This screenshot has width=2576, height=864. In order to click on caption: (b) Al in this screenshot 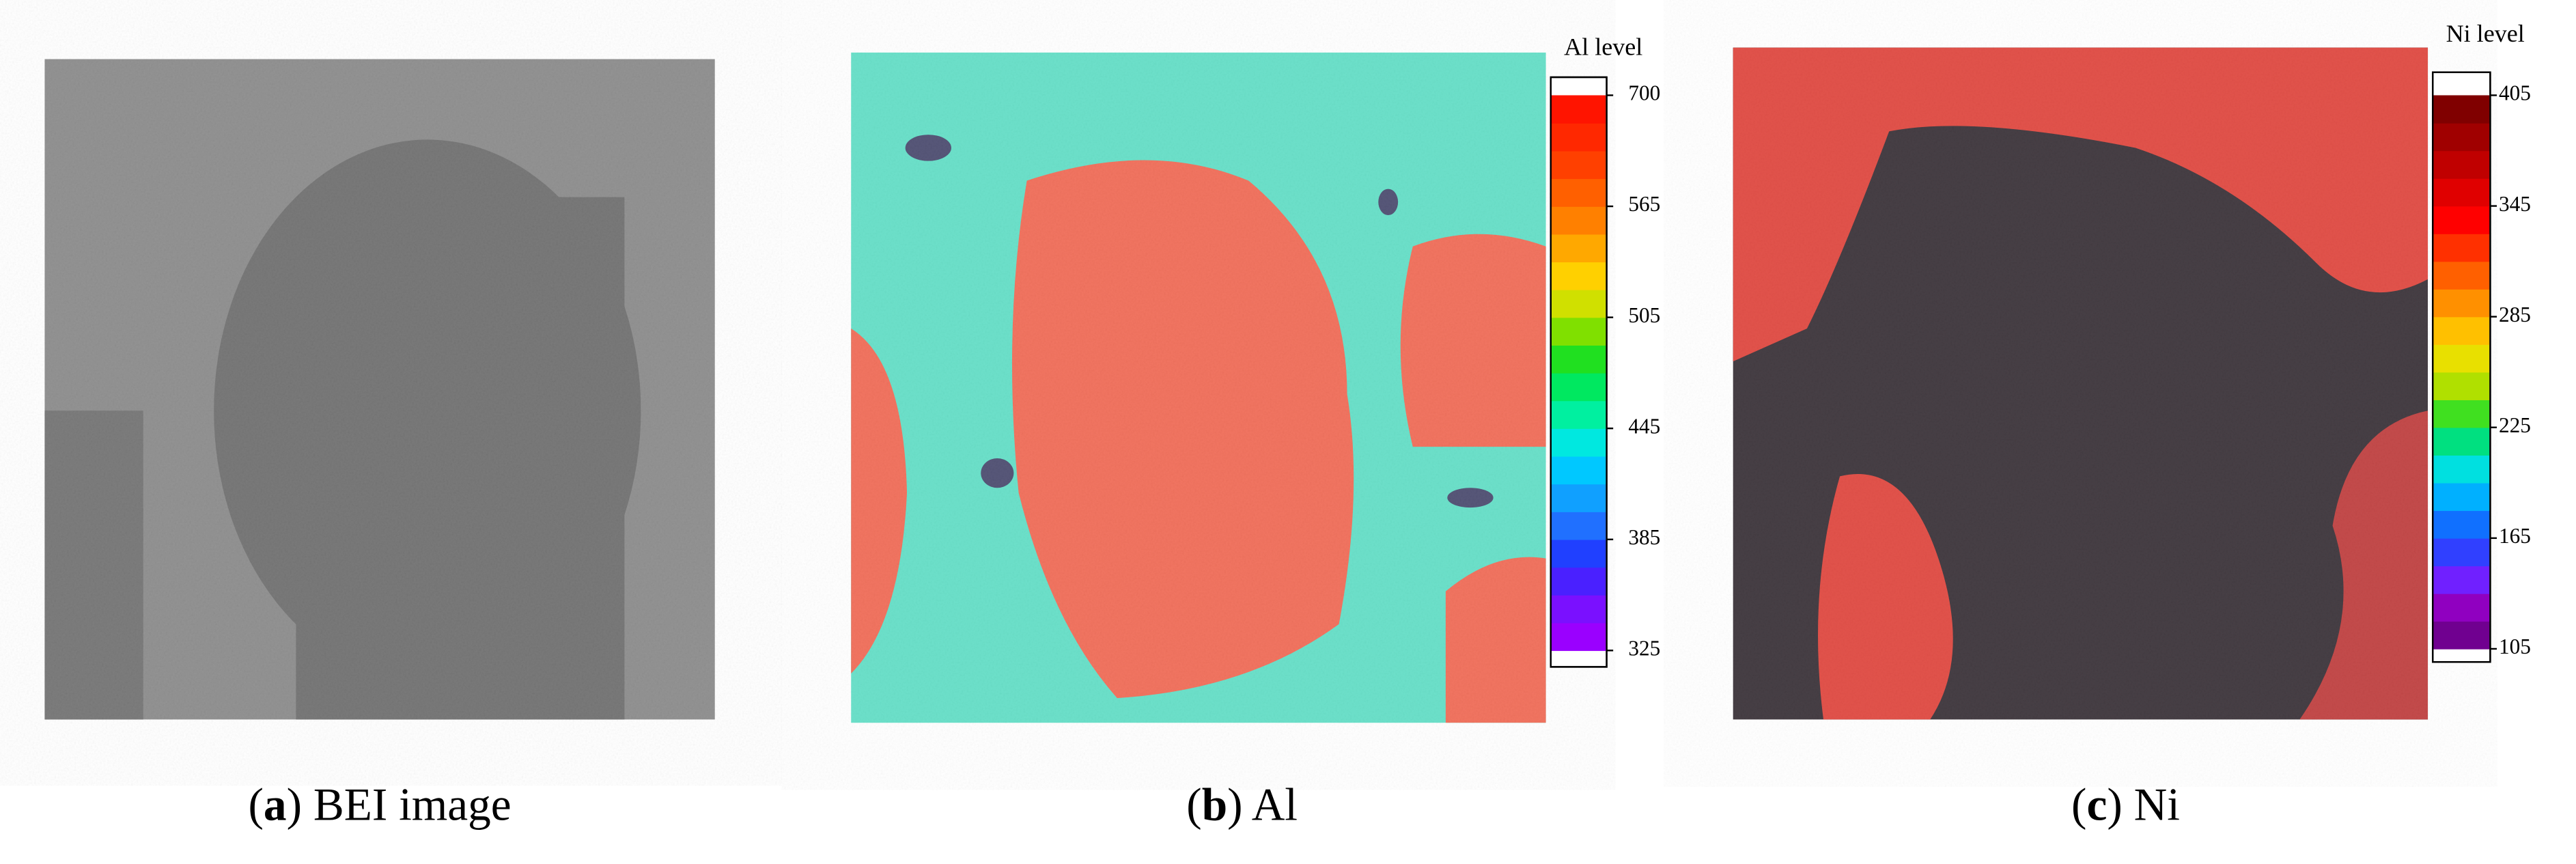, I will do `click(1242, 805)`.